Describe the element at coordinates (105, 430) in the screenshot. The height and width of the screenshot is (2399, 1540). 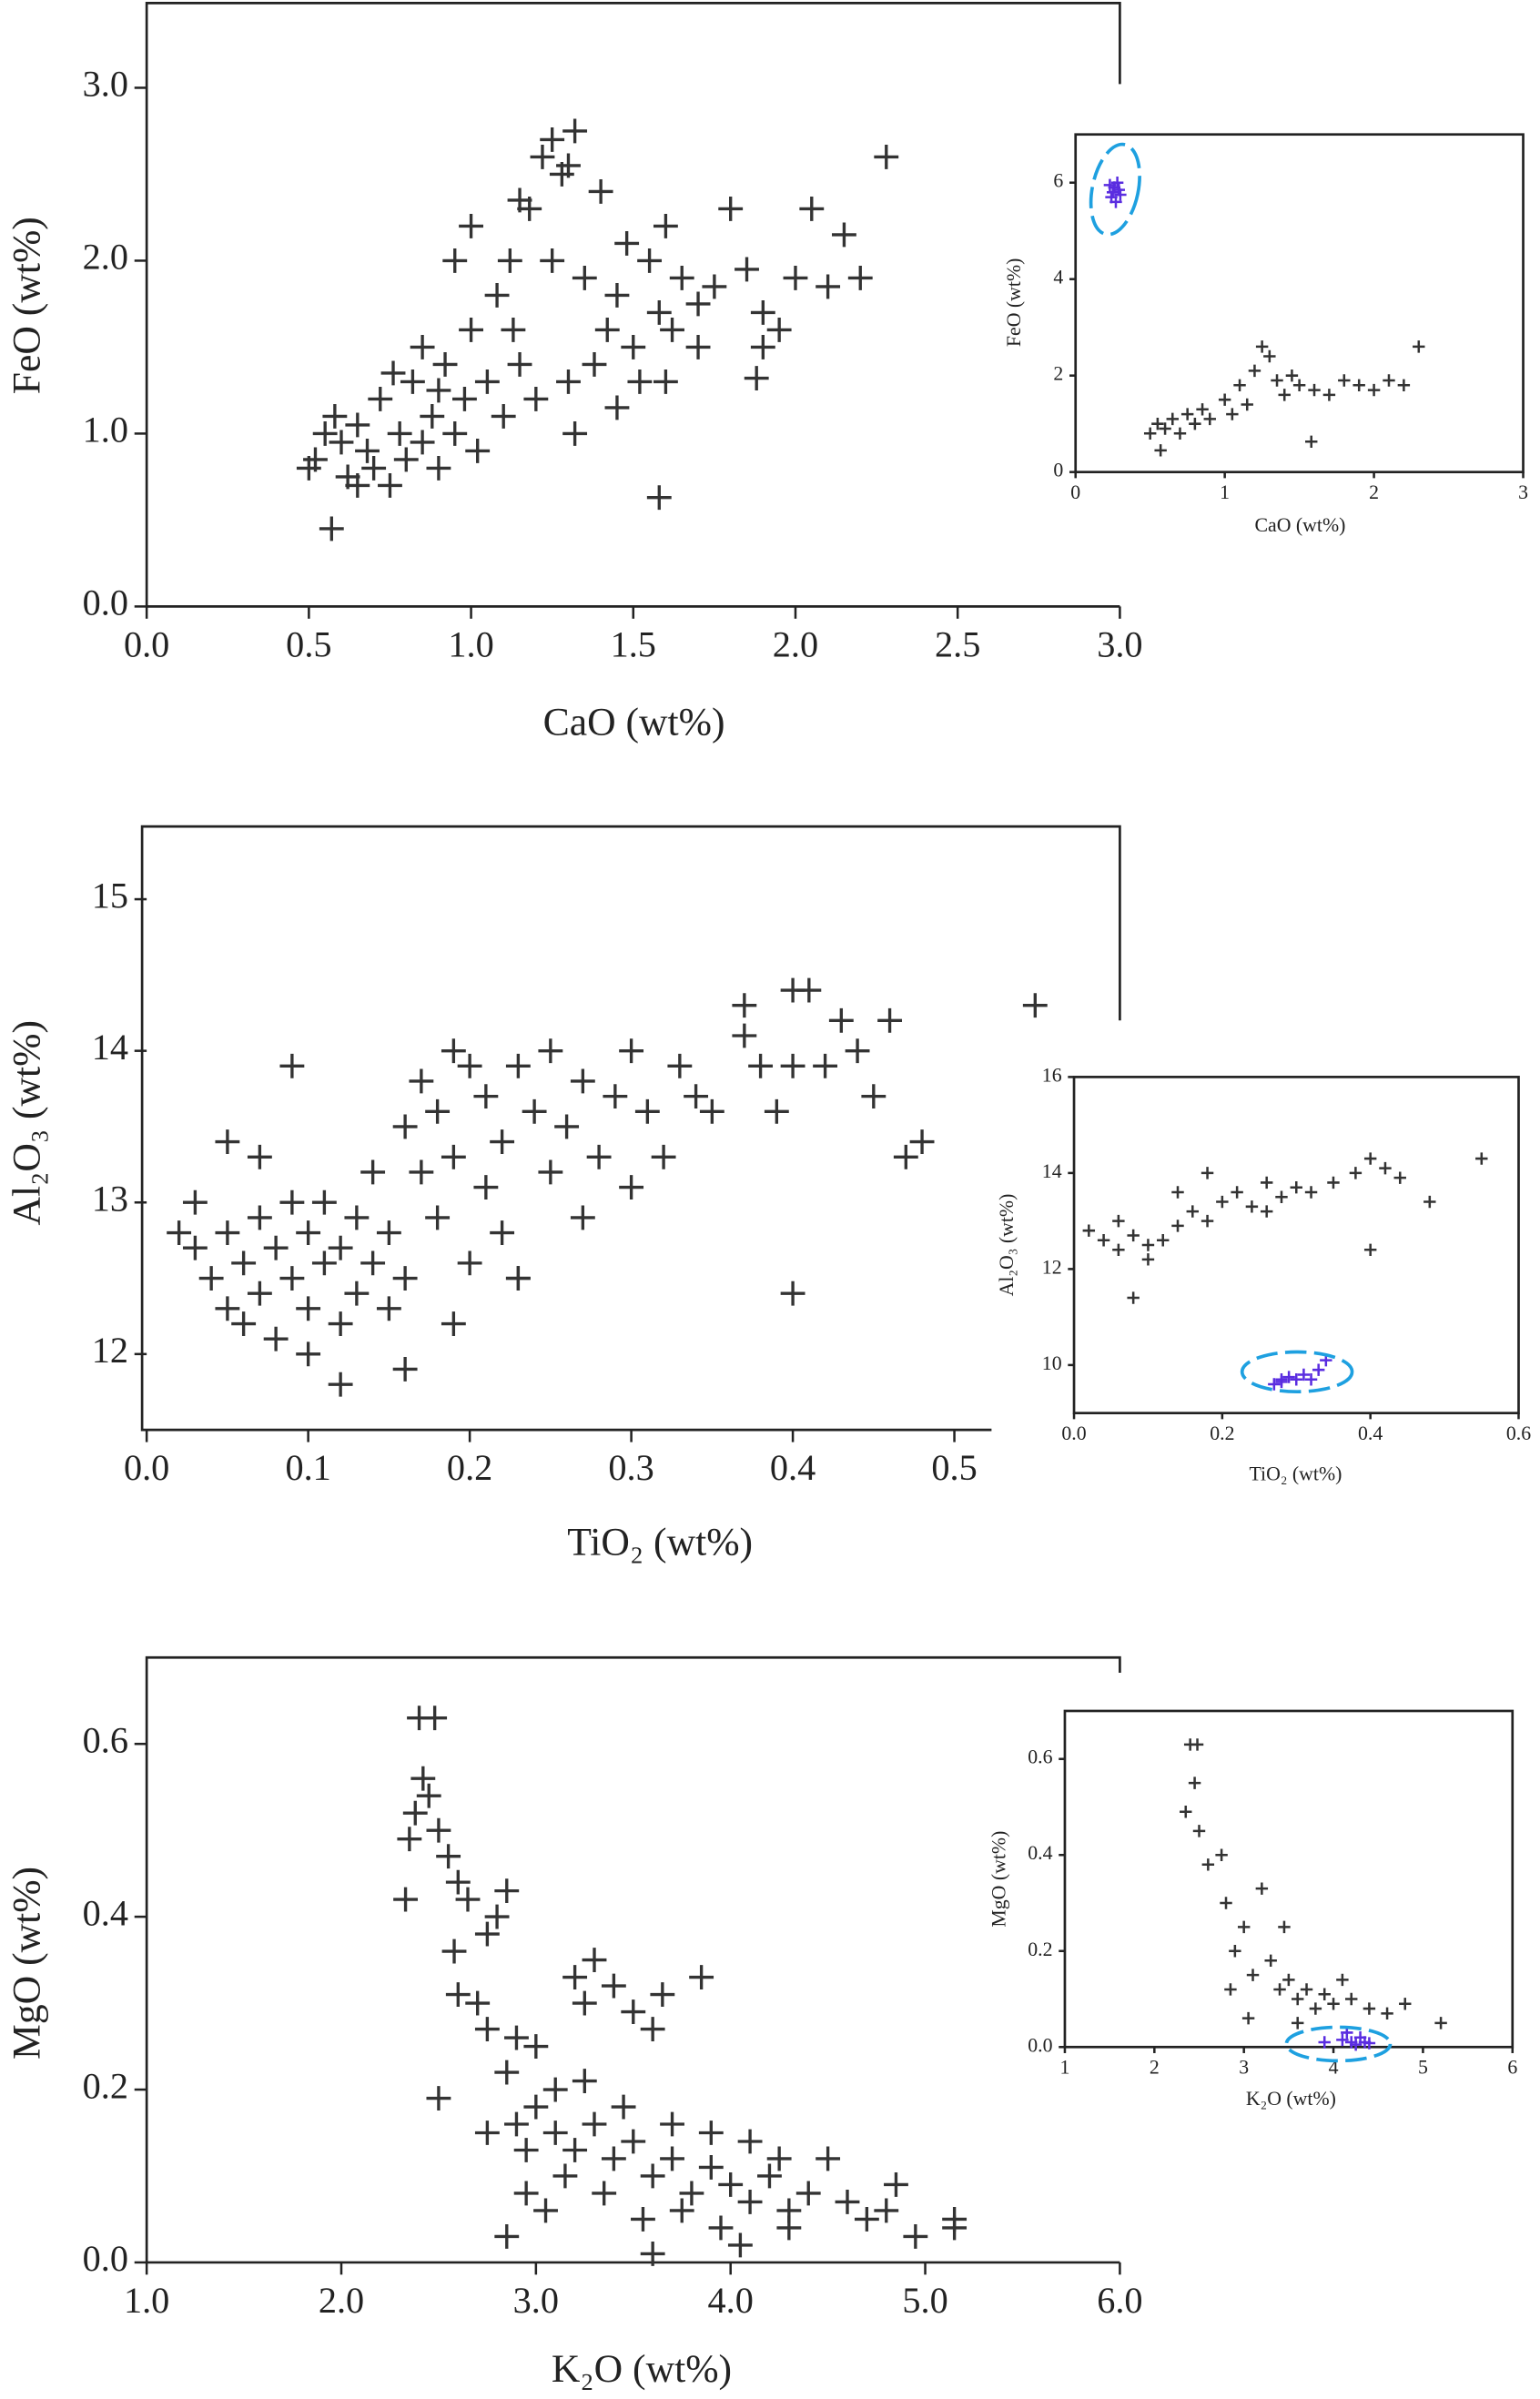
I see `y-tick-label: 1.0` at that location.